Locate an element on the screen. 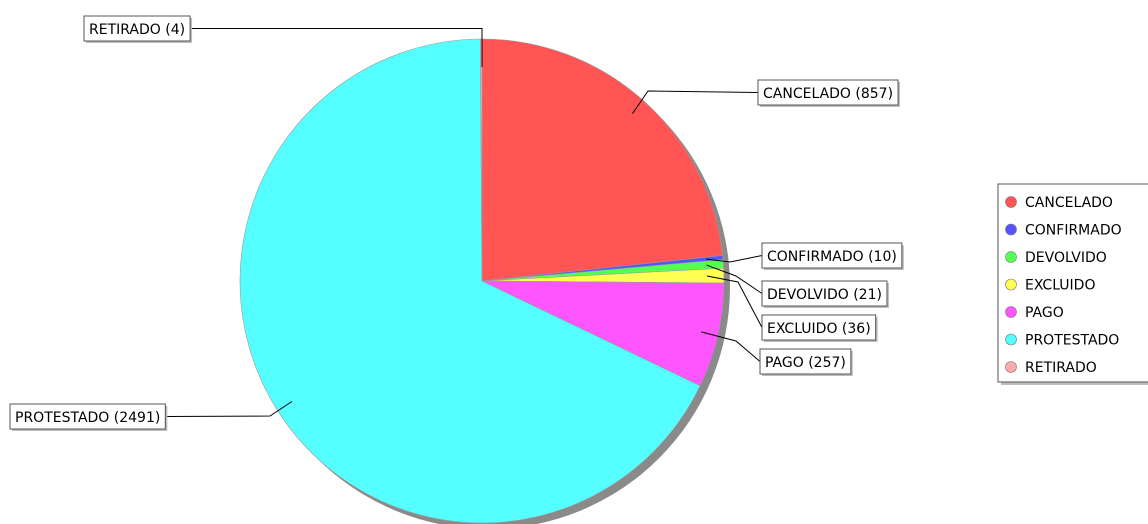 The width and height of the screenshot is (1148, 524). slice-label-text: EXCLUIDO (36) is located at coordinates (819, 329).